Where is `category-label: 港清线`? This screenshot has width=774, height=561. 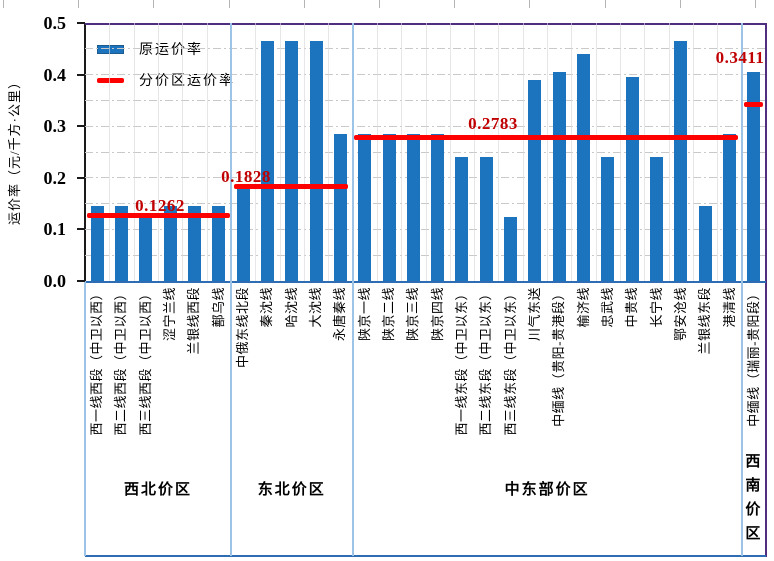 category-label: 港清线 is located at coordinates (729, 307).